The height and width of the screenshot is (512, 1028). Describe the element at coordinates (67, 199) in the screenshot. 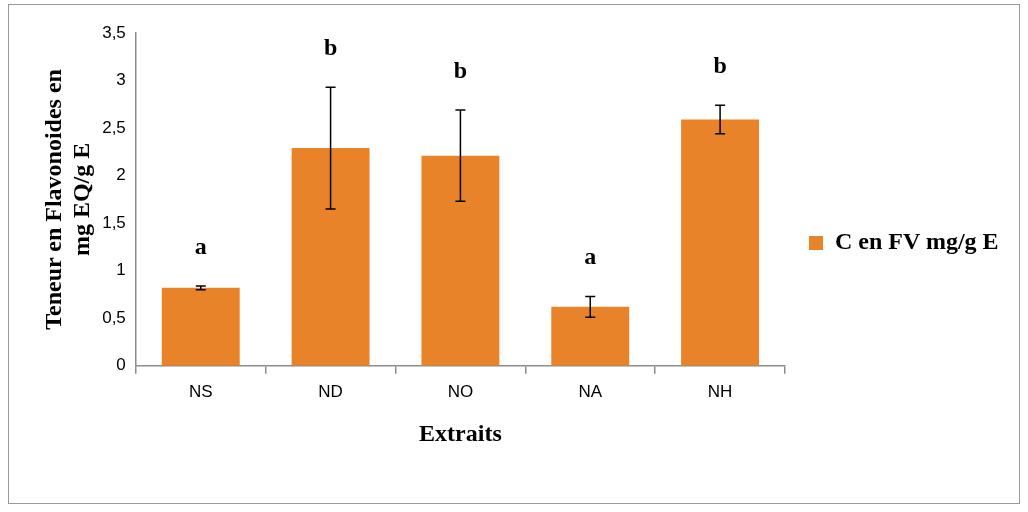

I see `y-axis-title: Teneur en Flavonoides en mg EQ/g E` at that location.